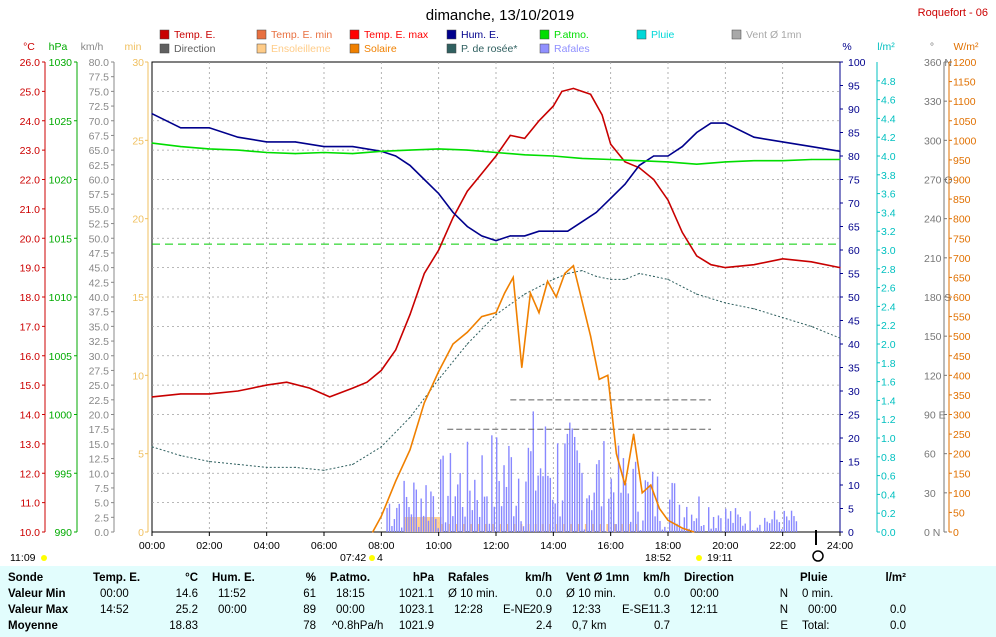 This screenshot has height=637, width=996. I want to click on tick-label-temp: 13.0, so click(30, 445).